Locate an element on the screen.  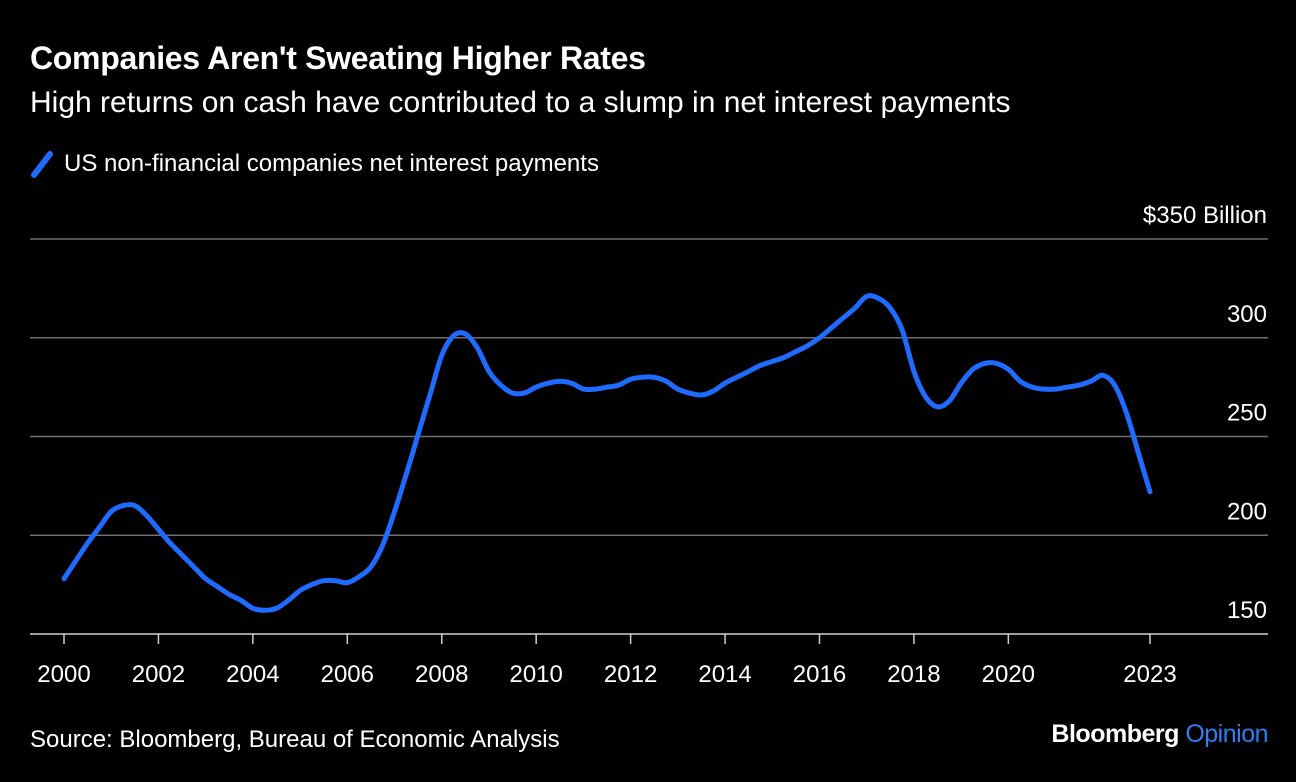
x-tick-label: 2002 is located at coordinates (158, 674).